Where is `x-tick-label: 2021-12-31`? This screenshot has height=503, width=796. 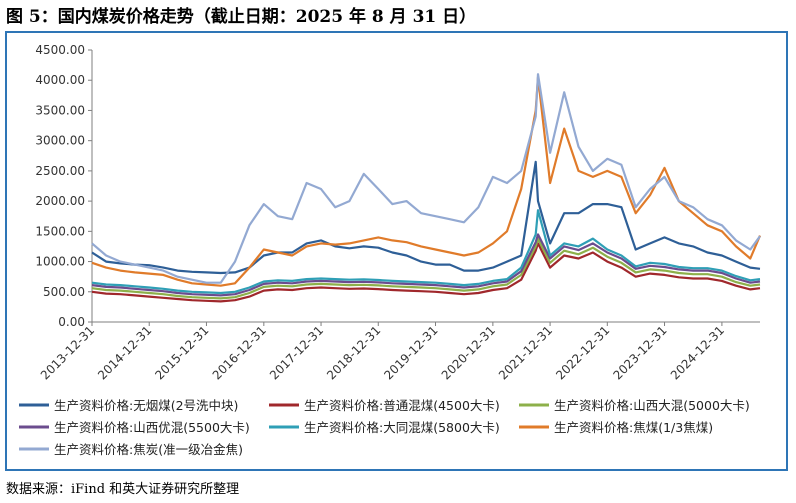 x-tick-label: 2021-12-31 is located at coordinates (525, 352).